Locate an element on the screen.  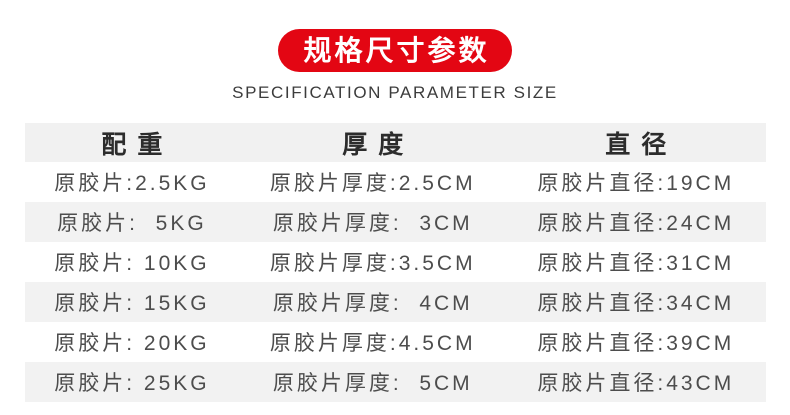
table-row: 原胶片: 15KG 原胶片厚度: 4CM 原胶片直径:34CM is located at coordinates (395, 302).